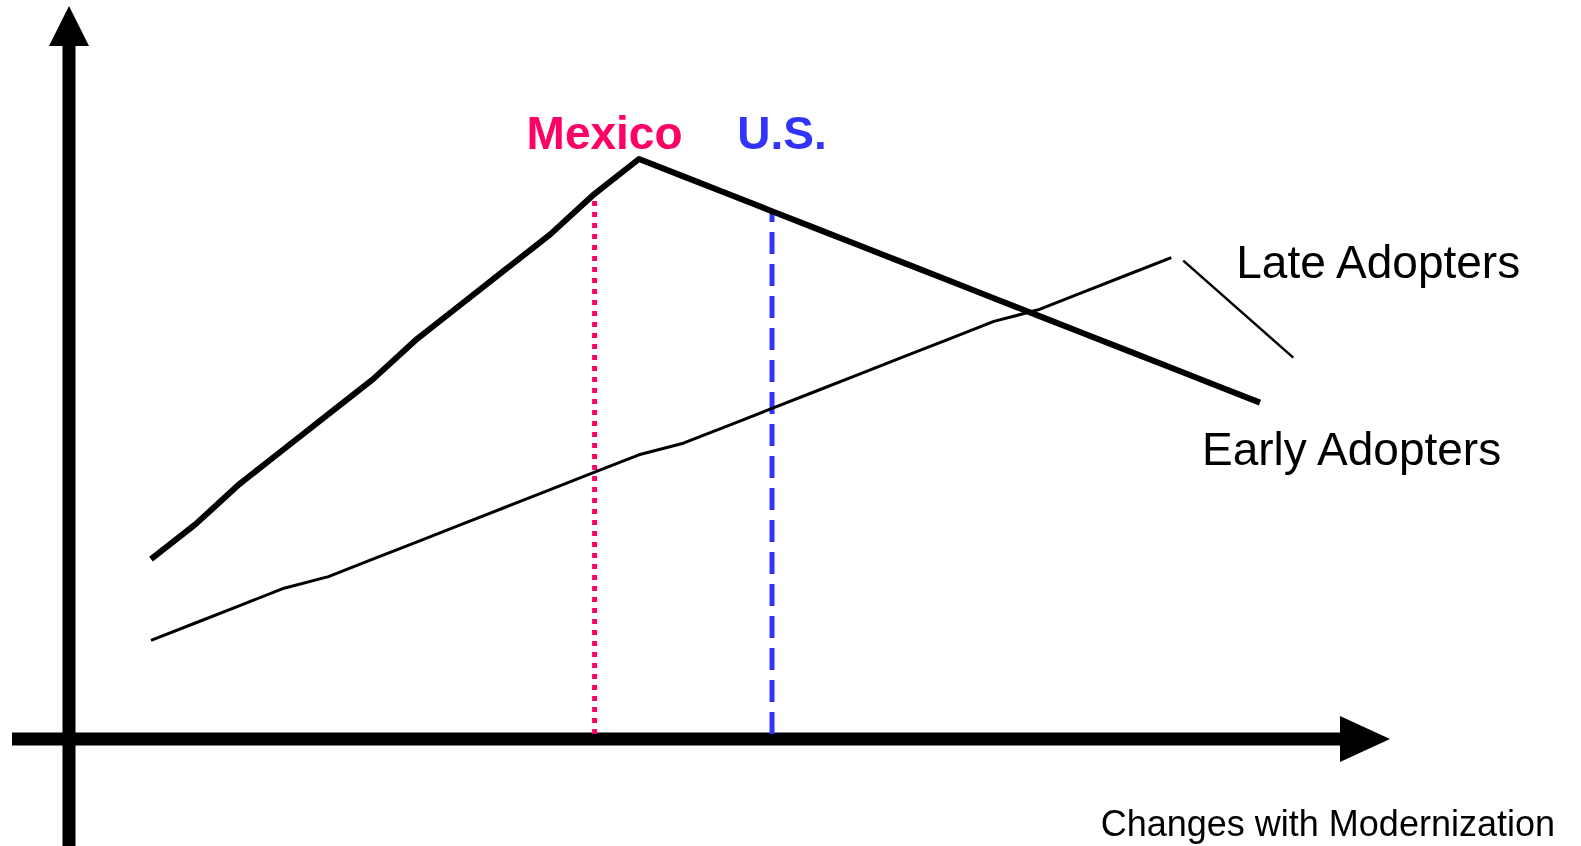 Image resolution: width=1581 pixels, height=846 pixels. Describe the element at coordinates (1378, 261) in the screenshot. I see `series-label: Late Adopters` at that location.